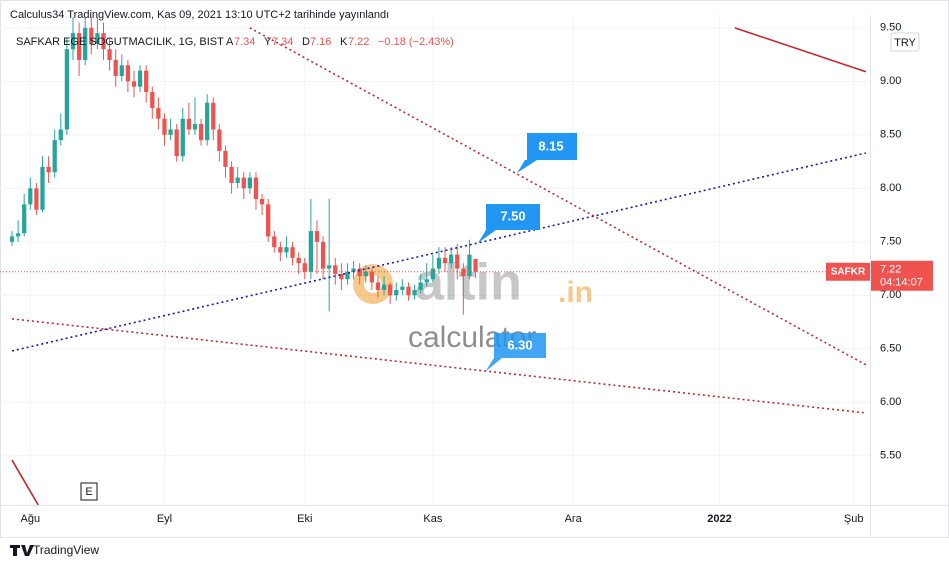  Describe the element at coordinates (120, 42) in the screenshot. I see `symbol: SAFKAR EGE SOGUTMACILIK, 1G, BIST` at that location.